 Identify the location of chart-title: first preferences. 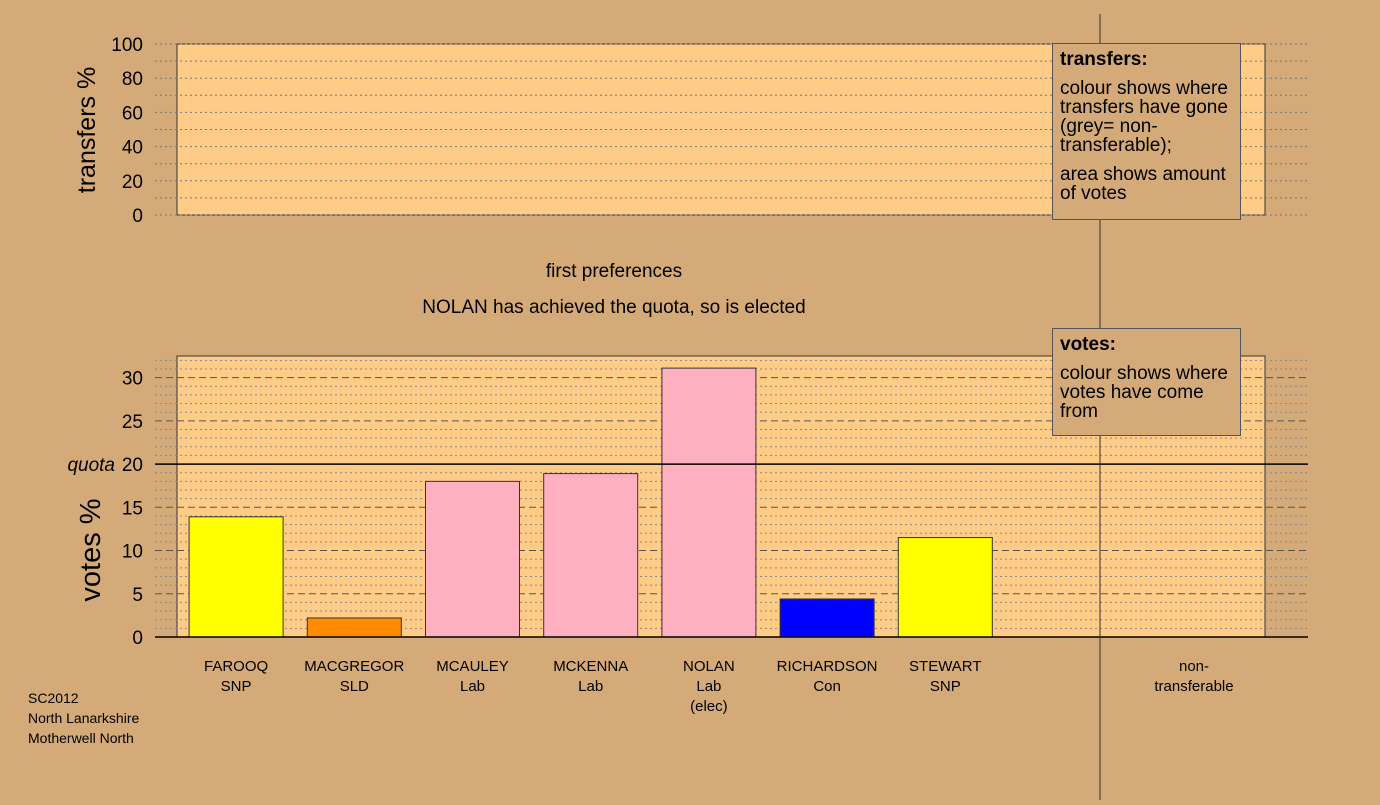
(614, 271).